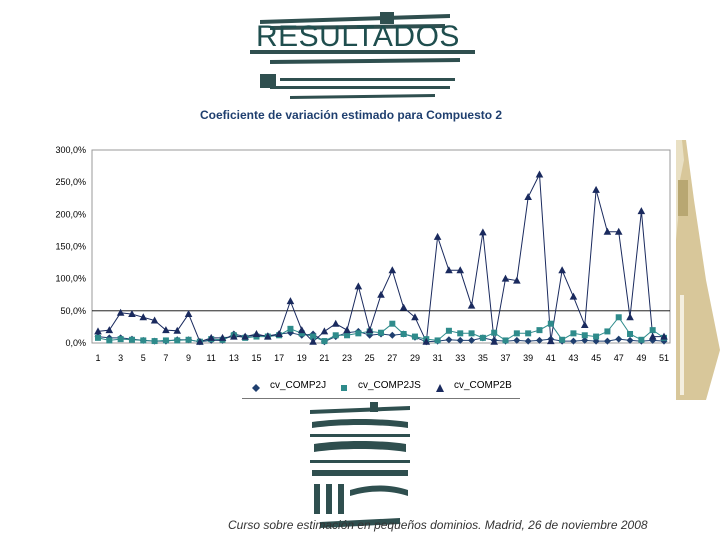  I want to click on x-tick-label: 21, so click(324, 358).